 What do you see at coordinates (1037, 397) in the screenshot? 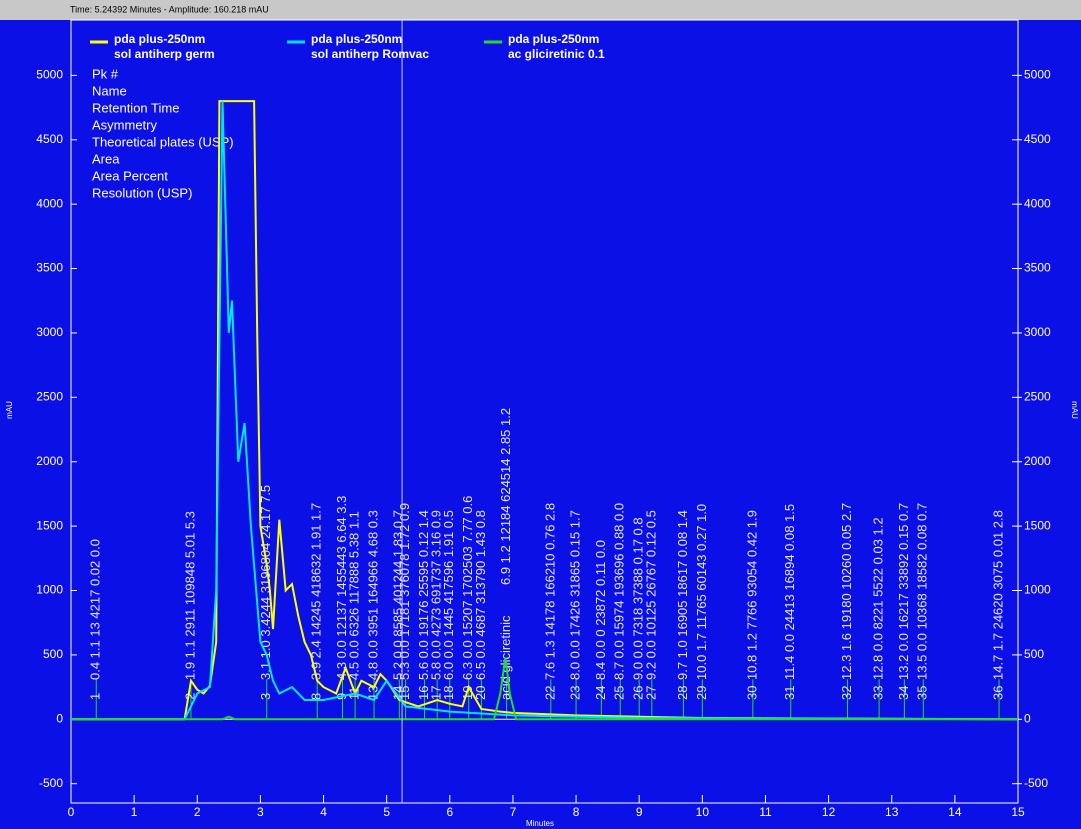
I see `y2-tick-label: 2500` at bounding box center [1037, 397].